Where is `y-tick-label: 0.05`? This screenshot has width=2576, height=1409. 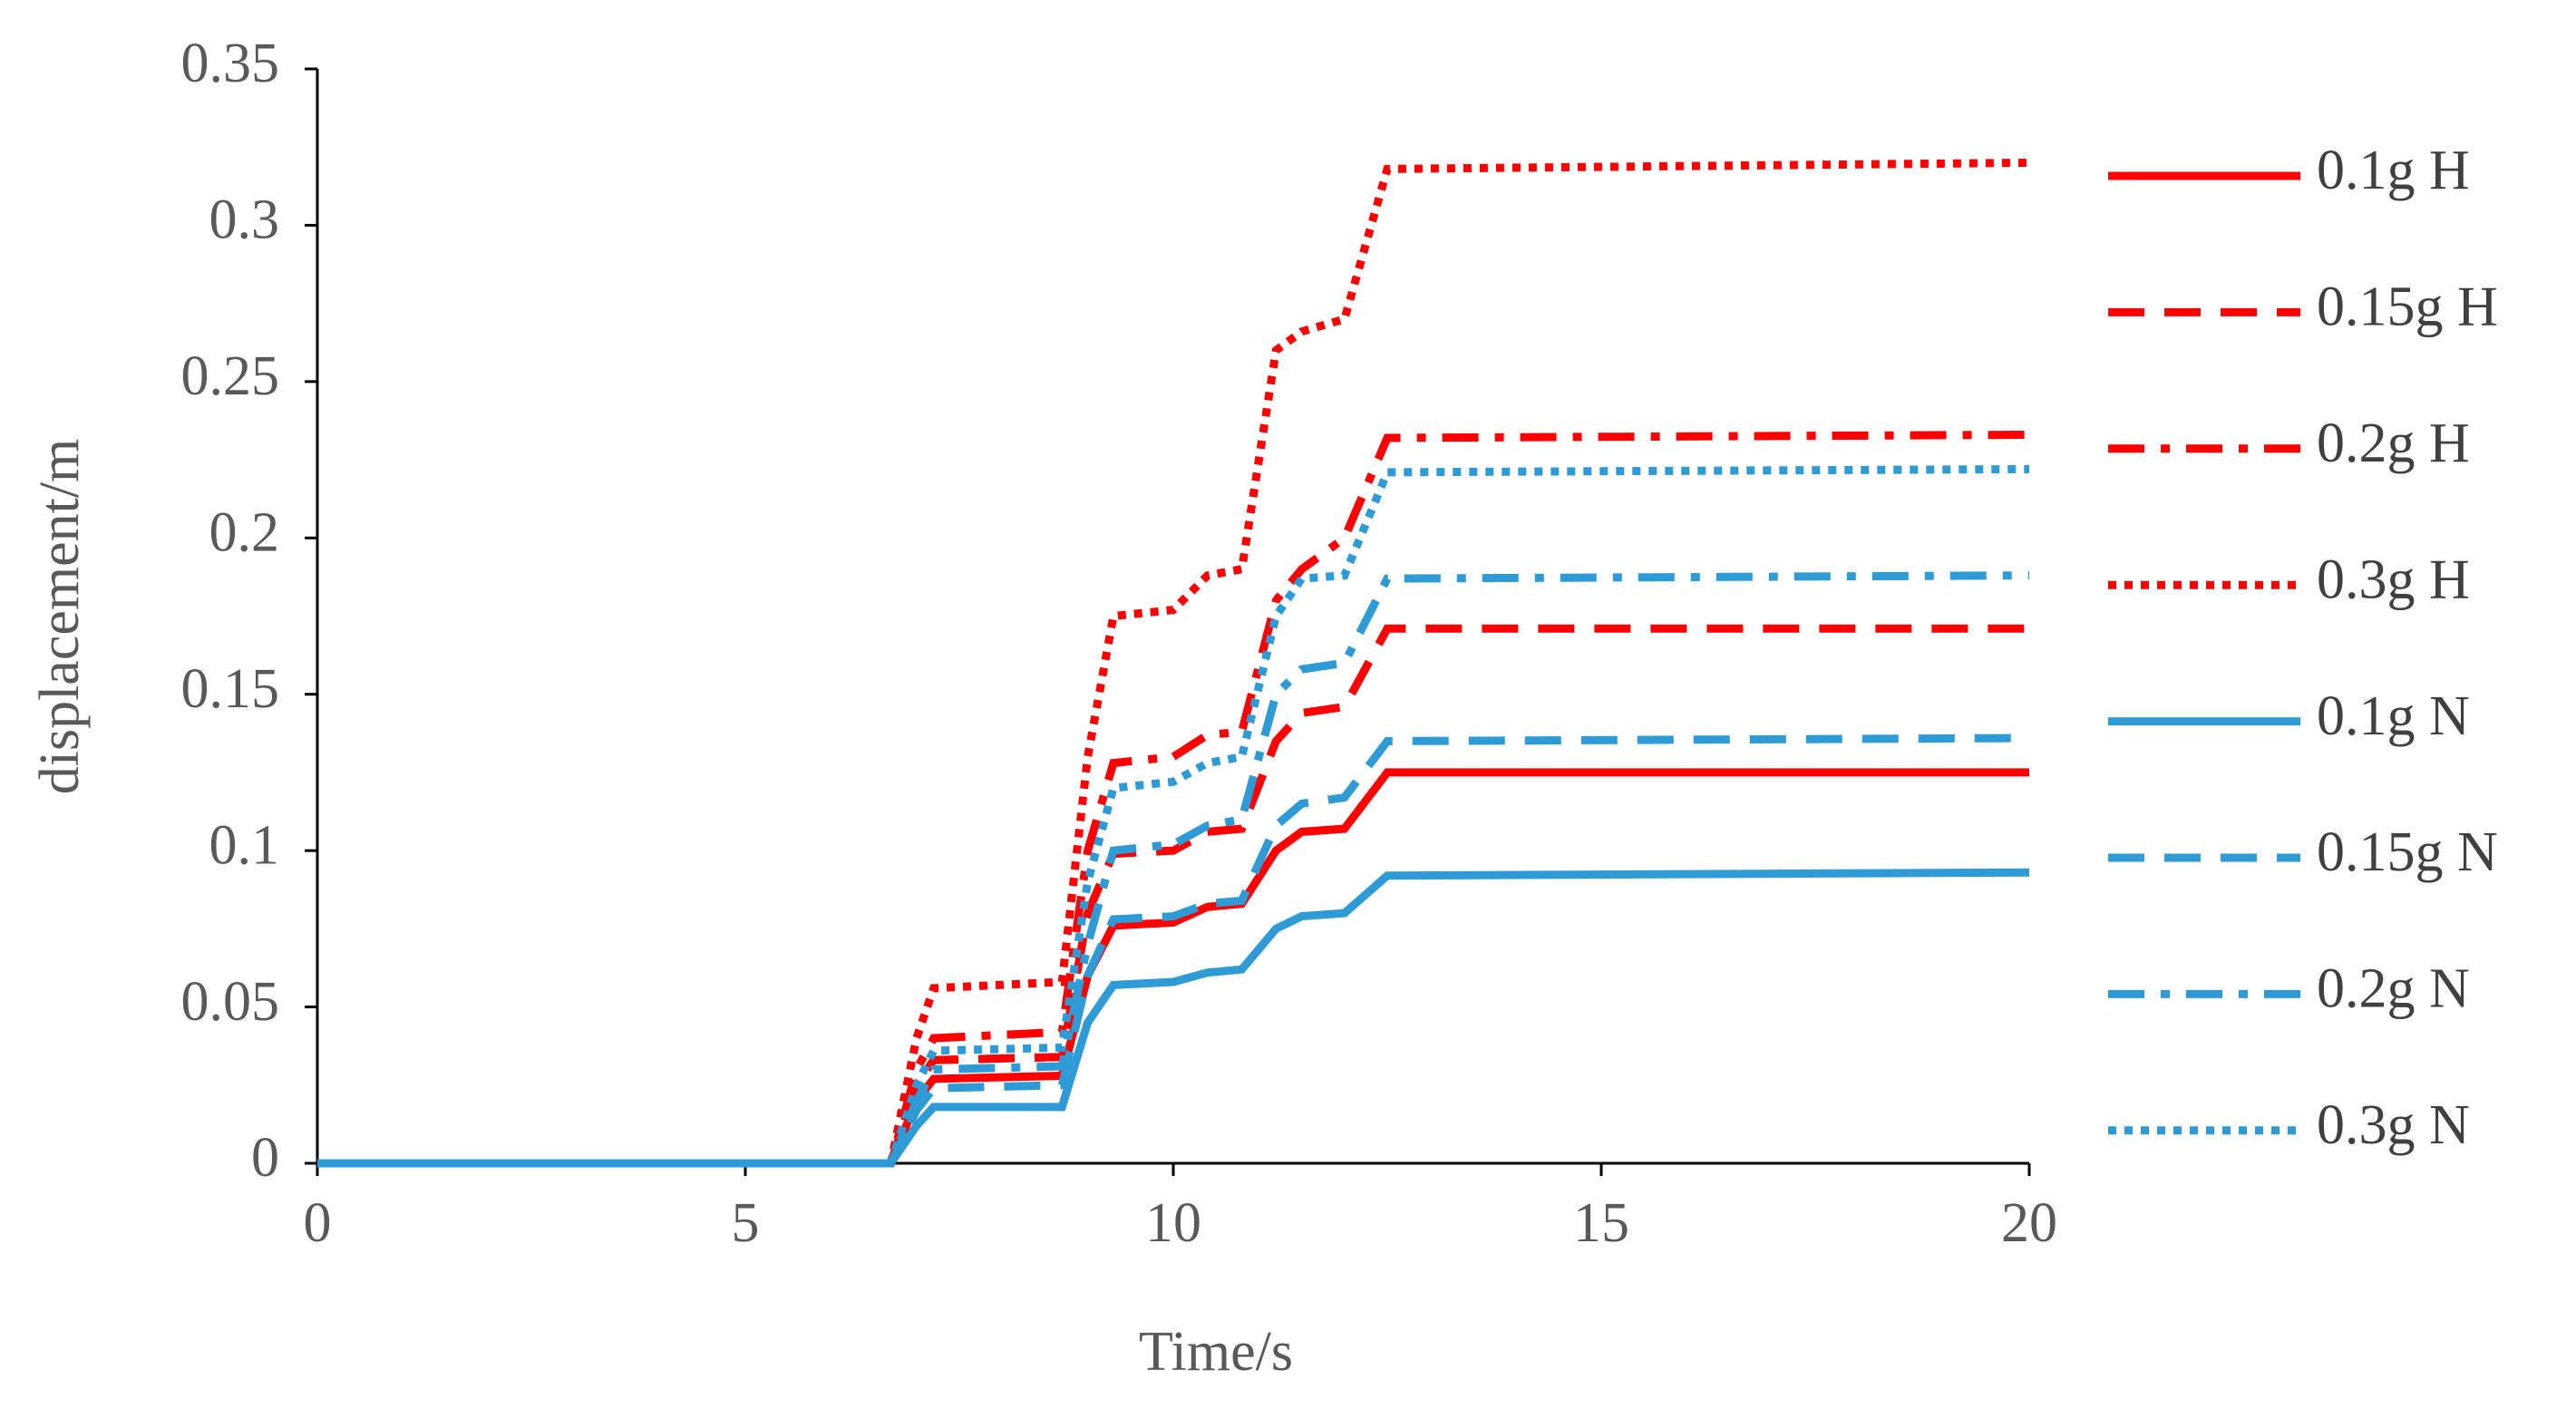 y-tick-label: 0.05 is located at coordinates (230, 1002).